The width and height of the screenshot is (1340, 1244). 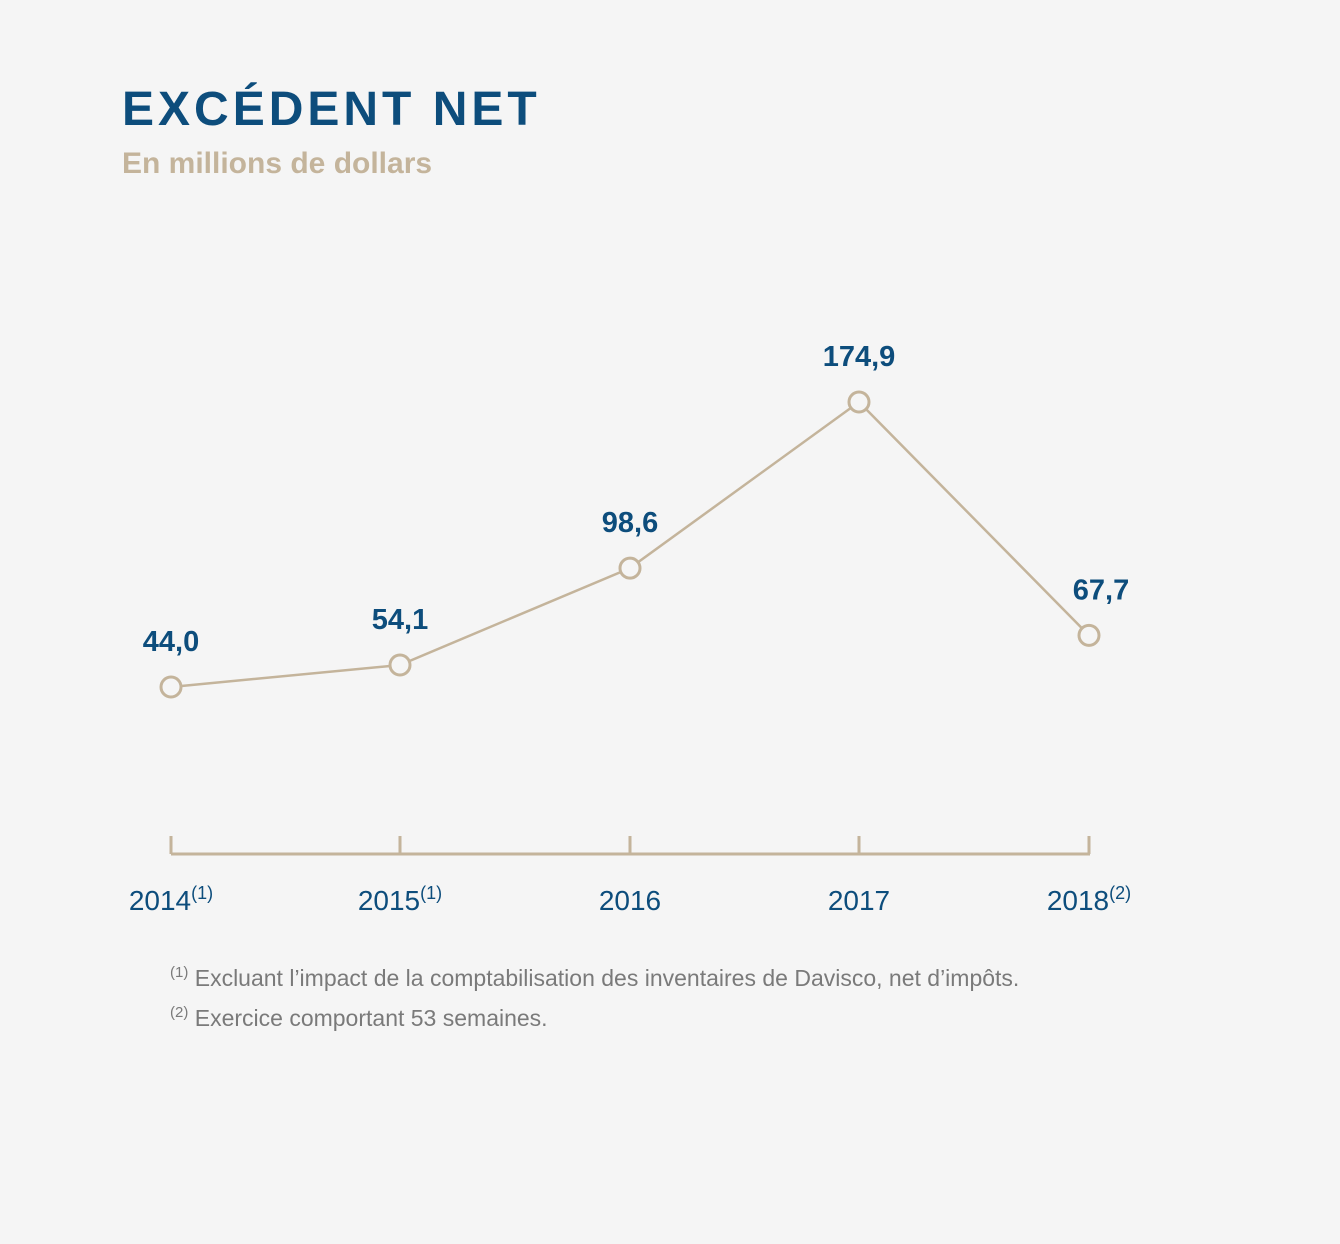 What do you see at coordinates (1101, 590) in the screenshot?
I see `data-value-label: 67,7` at bounding box center [1101, 590].